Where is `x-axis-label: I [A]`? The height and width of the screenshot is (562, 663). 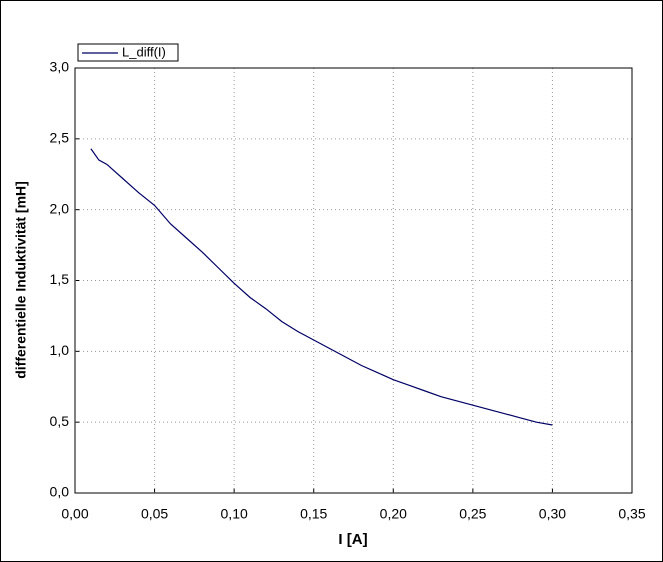 x-axis-label: I [A] is located at coordinates (352, 539).